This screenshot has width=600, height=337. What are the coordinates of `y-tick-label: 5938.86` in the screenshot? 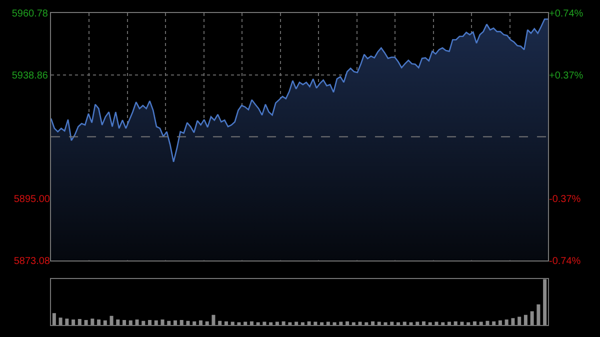 It's located at (30, 76).